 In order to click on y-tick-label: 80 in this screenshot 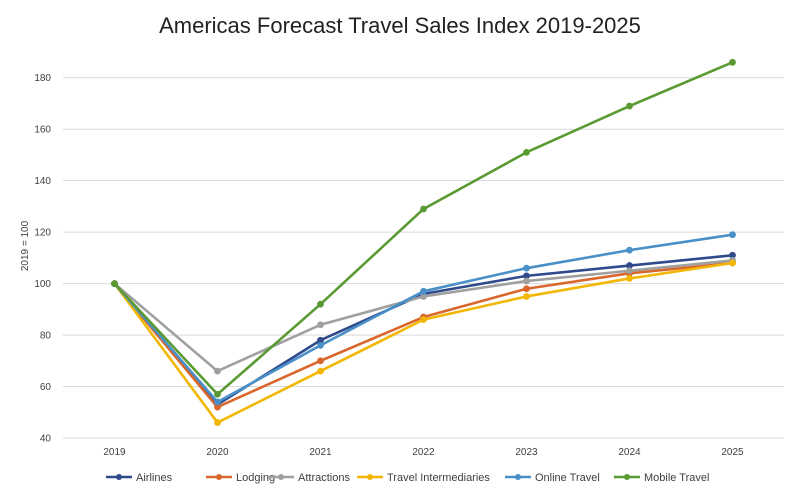, I will do `click(46, 336)`.